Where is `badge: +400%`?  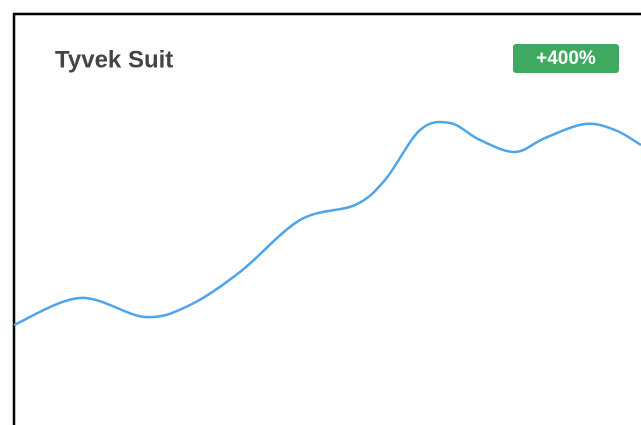 badge: +400% is located at coordinates (566, 58).